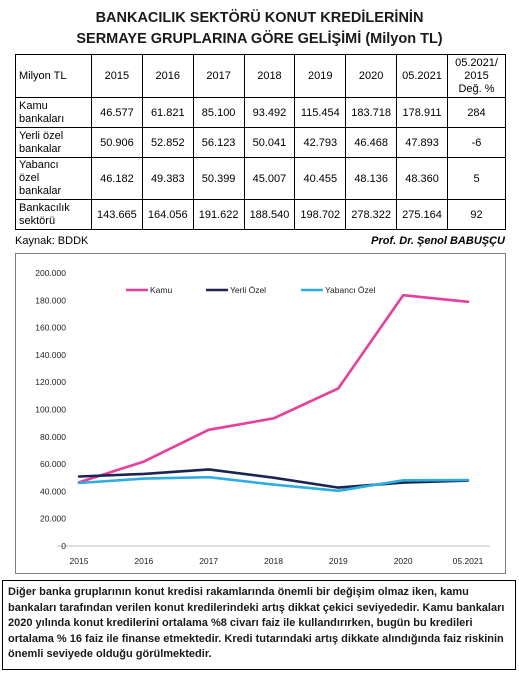 Image resolution: width=519 pixels, height=686 pixels. Describe the element at coordinates (269, 214) in the screenshot. I see `table-cell: 188.540` at that location.